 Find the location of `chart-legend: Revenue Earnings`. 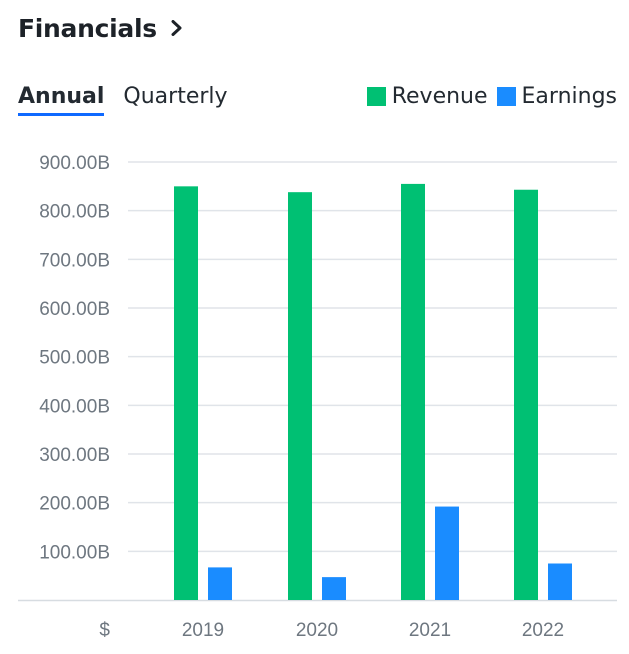

chart-legend: Revenue Earnings is located at coordinates (491, 96).